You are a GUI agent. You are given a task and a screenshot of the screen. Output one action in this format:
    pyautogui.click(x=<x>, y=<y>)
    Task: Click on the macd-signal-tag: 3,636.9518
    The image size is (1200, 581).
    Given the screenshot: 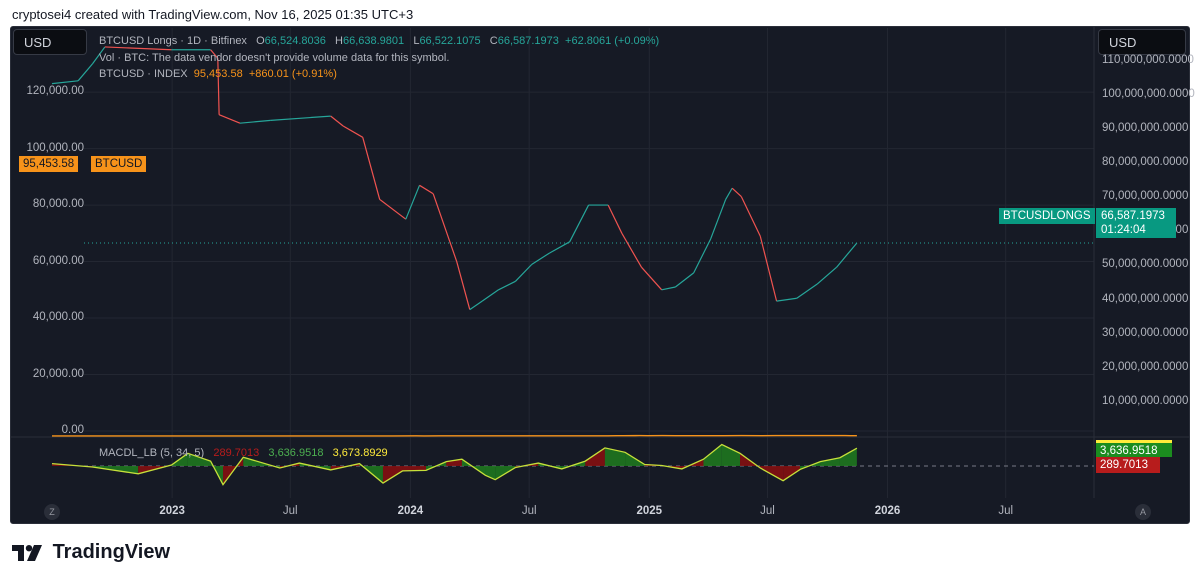 What is the action you would take?
    pyautogui.click(x=1134, y=448)
    